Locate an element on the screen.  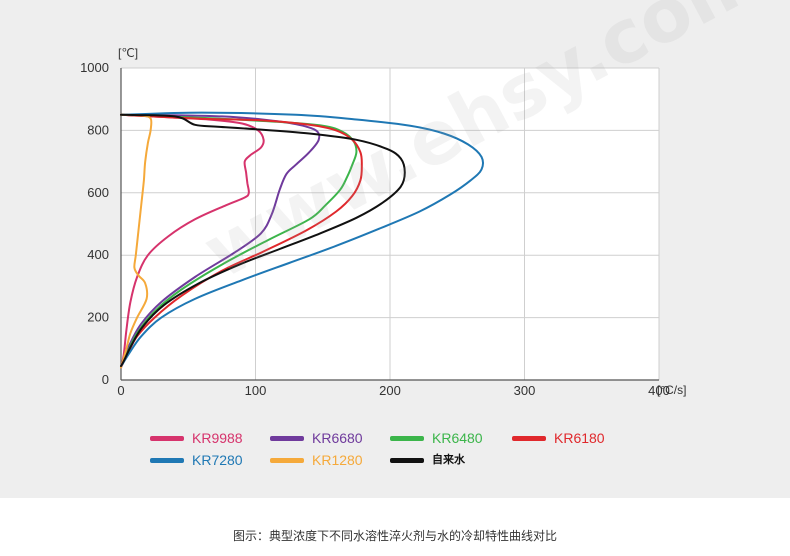
series-line-KR9988 is located at coordinates (192, 241).